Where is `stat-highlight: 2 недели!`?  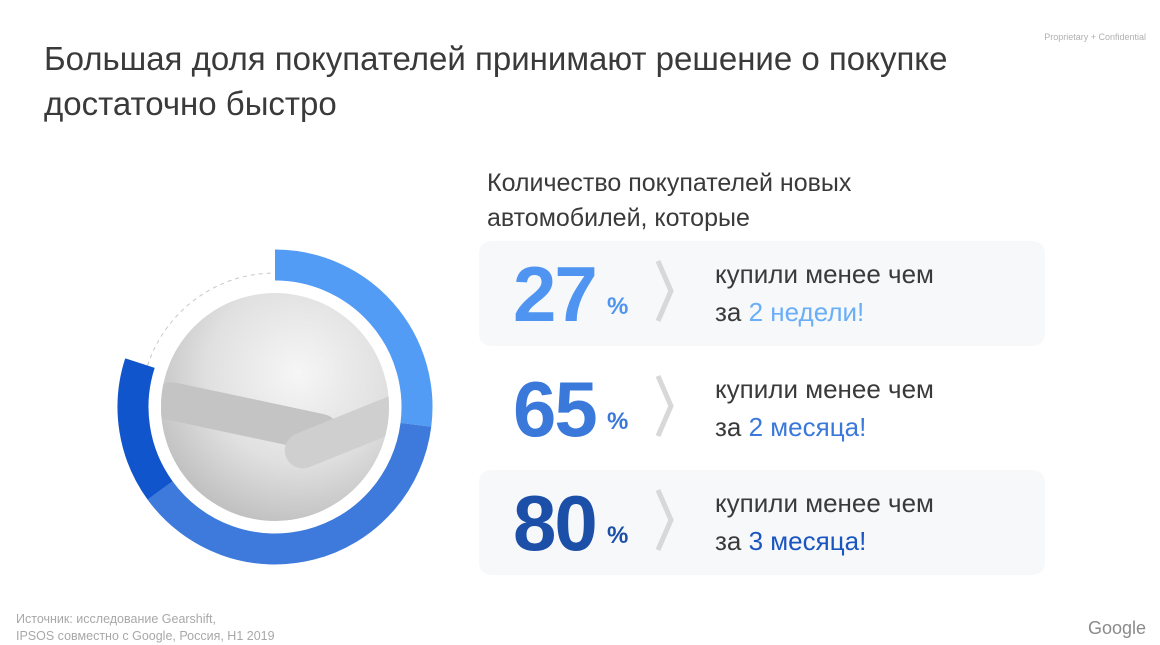
stat-highlight: 2 недели! is located at coordinates (806, 312).